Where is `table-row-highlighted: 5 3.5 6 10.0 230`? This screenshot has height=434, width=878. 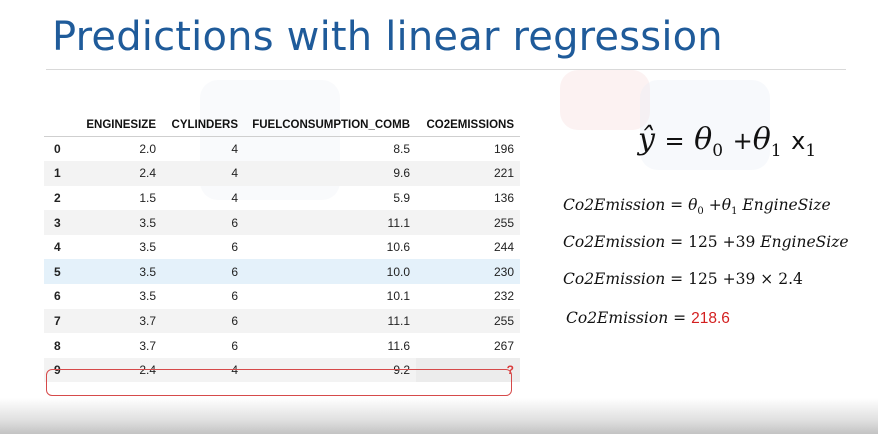
table-row-highlighted: 5 3.5 6 10.0 230 is located at coordinates (282, 272).